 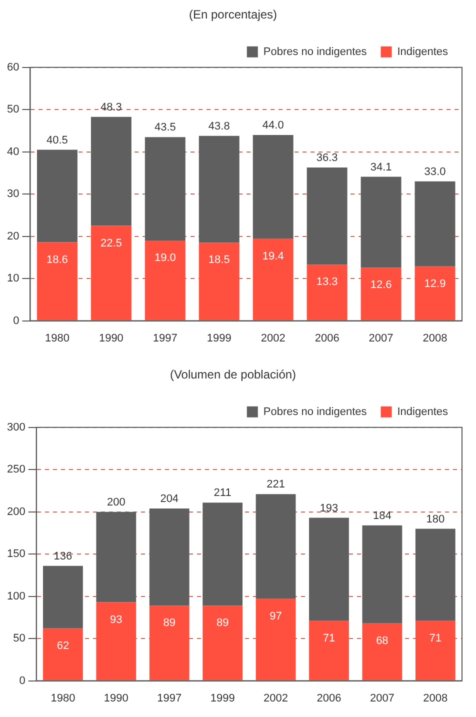 I want to click on data-label: 97, so click(x=276, y=616).